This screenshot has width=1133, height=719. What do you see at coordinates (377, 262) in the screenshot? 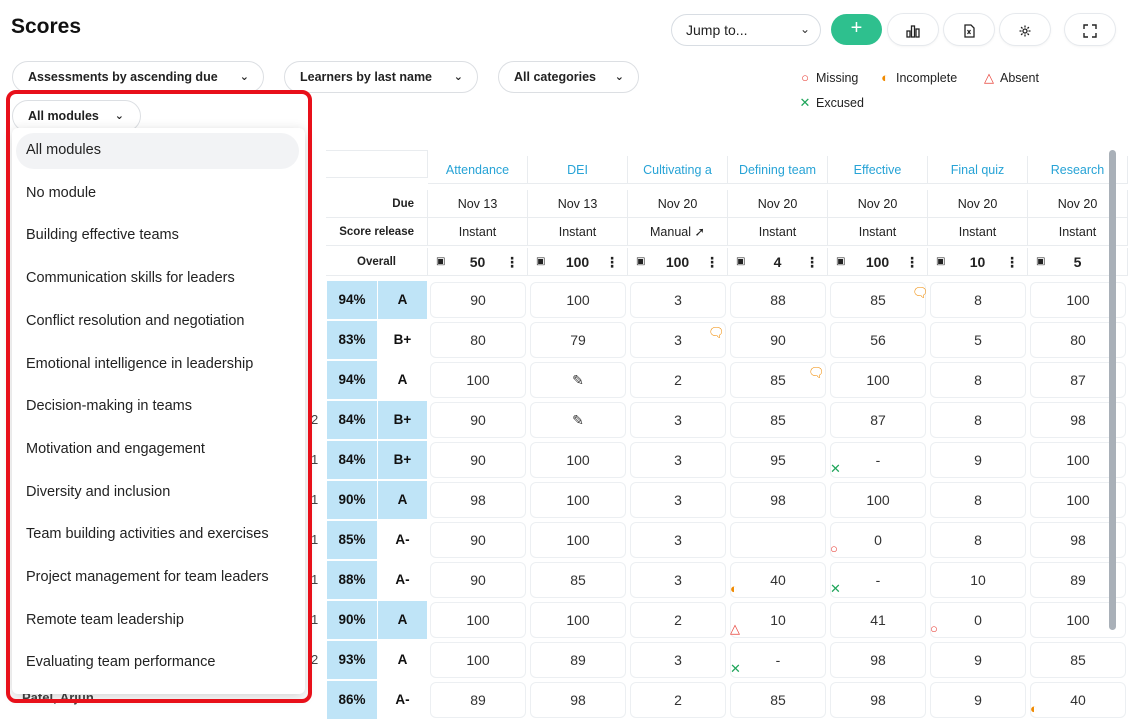
I see `overall-column-header: Overall` at bounding box center [377, 262].